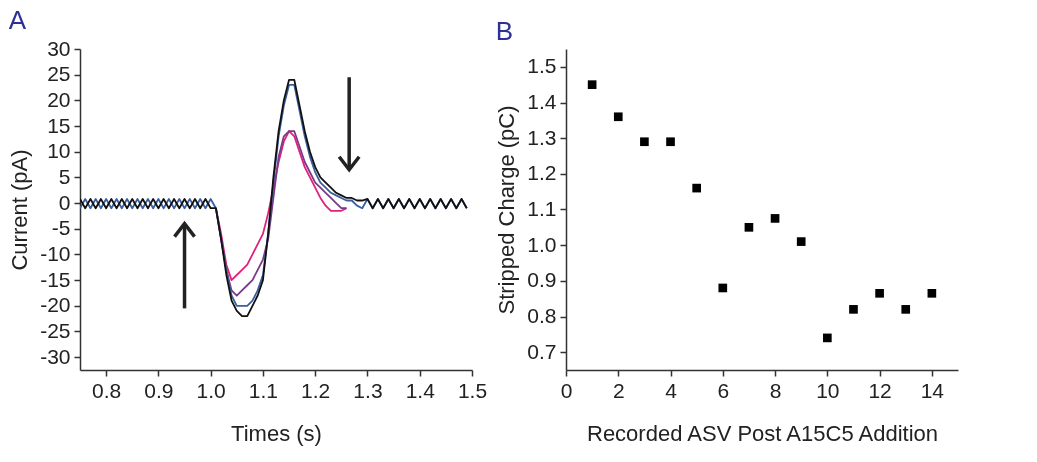 The image size is (1037, 462). What do you see at coordinates (61, 228) in the screenshot?
I see `y-tick-label: -5` at bounding box center [61, 228].